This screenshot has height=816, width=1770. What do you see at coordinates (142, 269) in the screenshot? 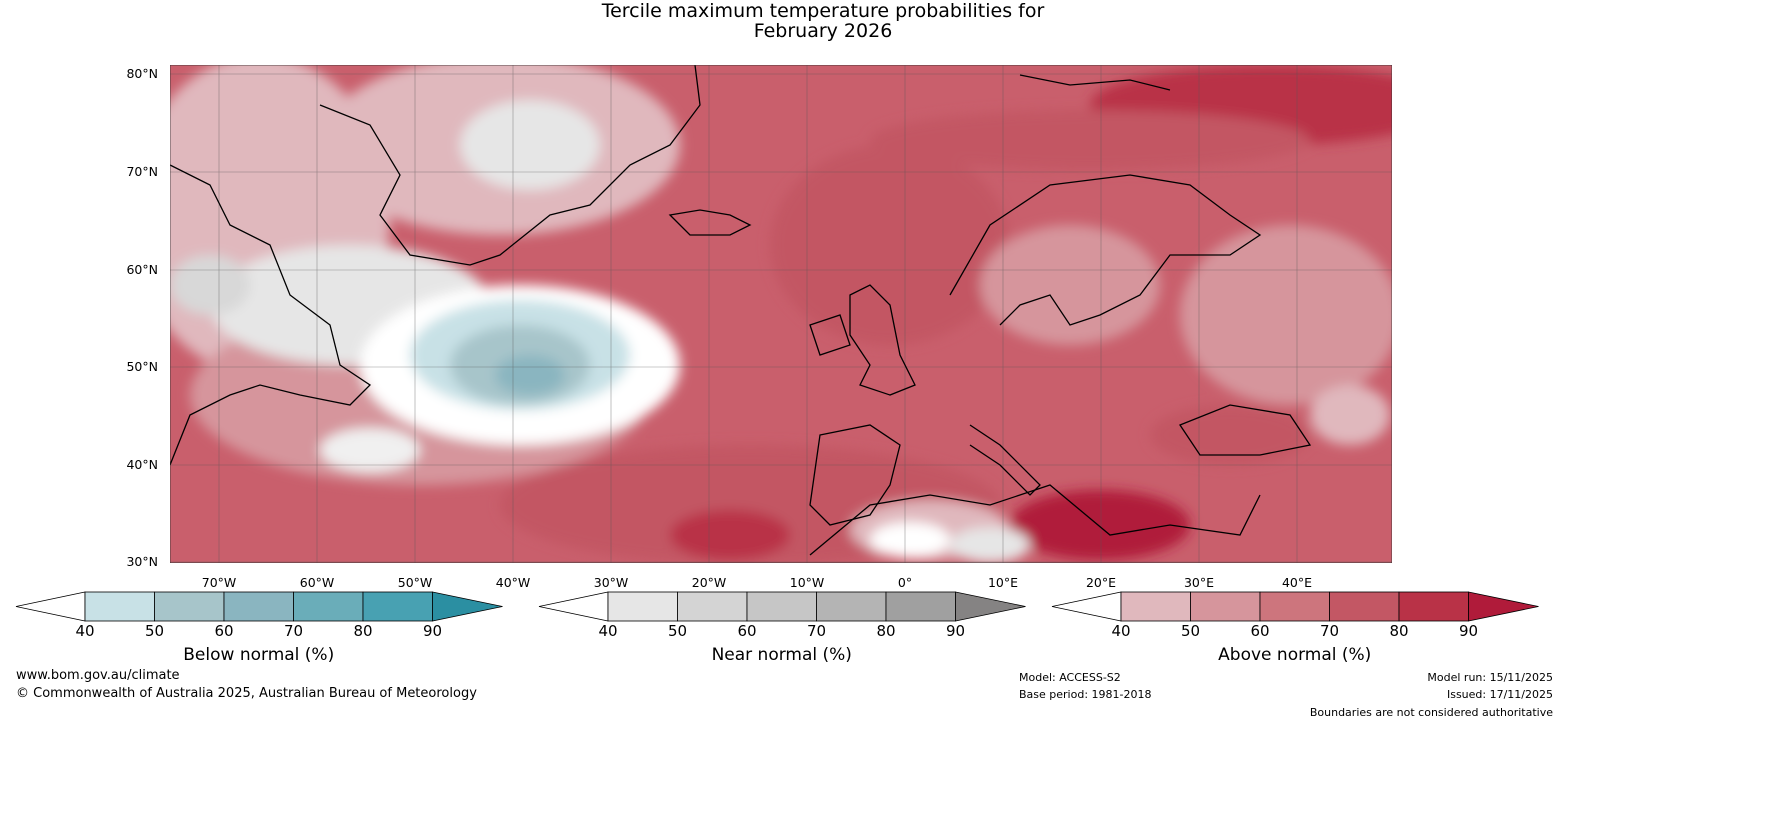
I see `lat-label: 60°N` at bounding box center [142, 269].